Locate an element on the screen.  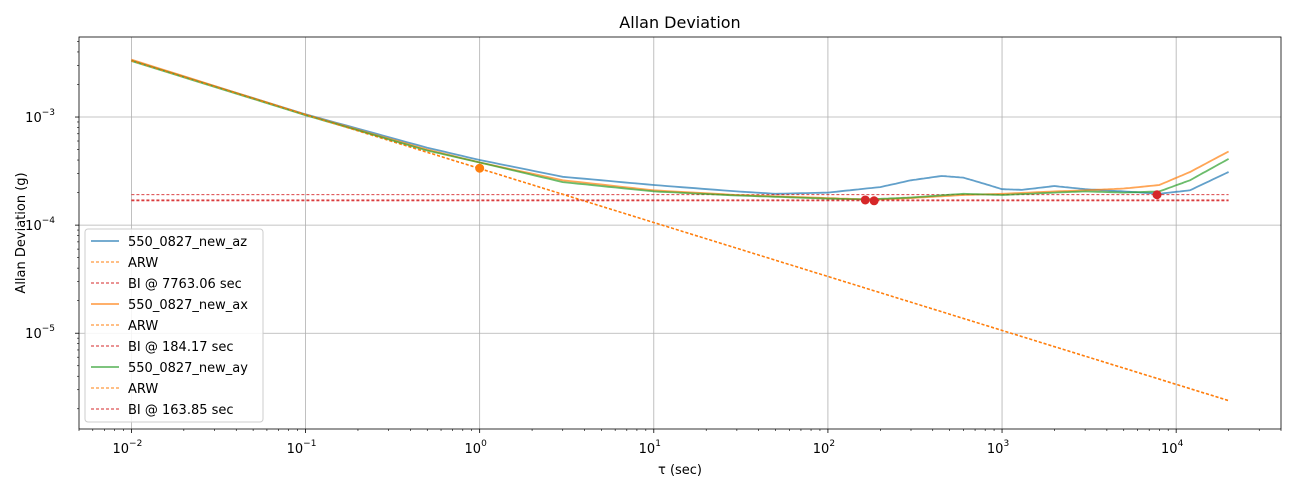
y-tick-label: 10⁻⁴ is located at coordinates (40, 225).